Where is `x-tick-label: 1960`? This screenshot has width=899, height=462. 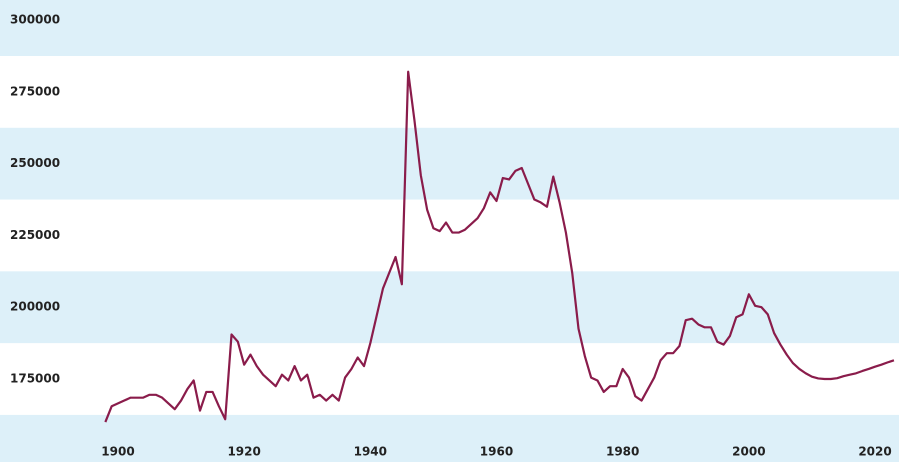 x-tick-label: 1960 is located at coordinates (496, 452).